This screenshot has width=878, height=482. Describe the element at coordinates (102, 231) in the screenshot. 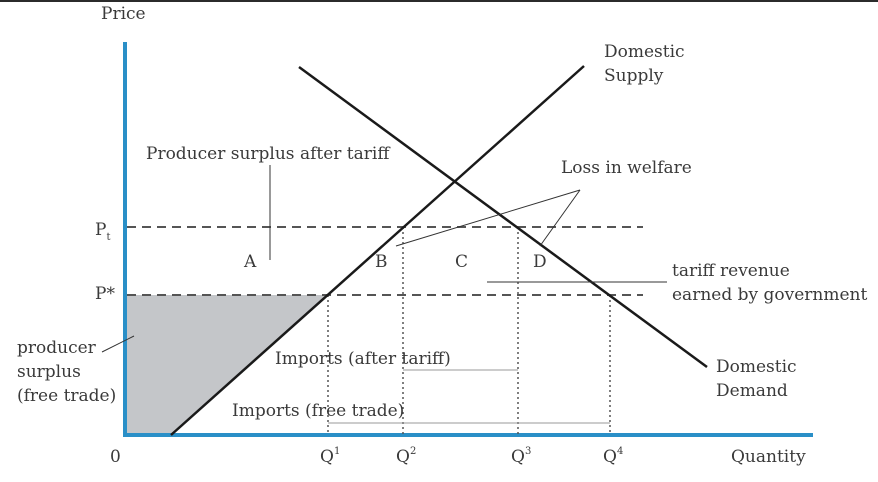

I see `pt-label: Pt` at that location.